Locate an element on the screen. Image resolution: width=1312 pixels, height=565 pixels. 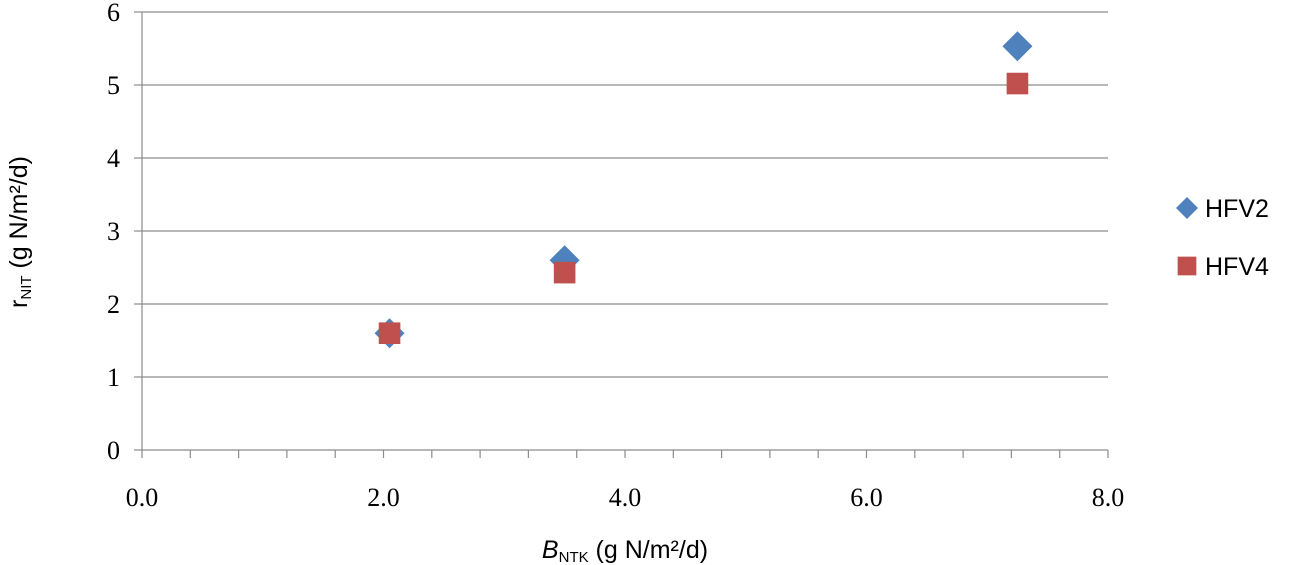
y-tick-label-5: 5 is located at coordinates (113, 85).